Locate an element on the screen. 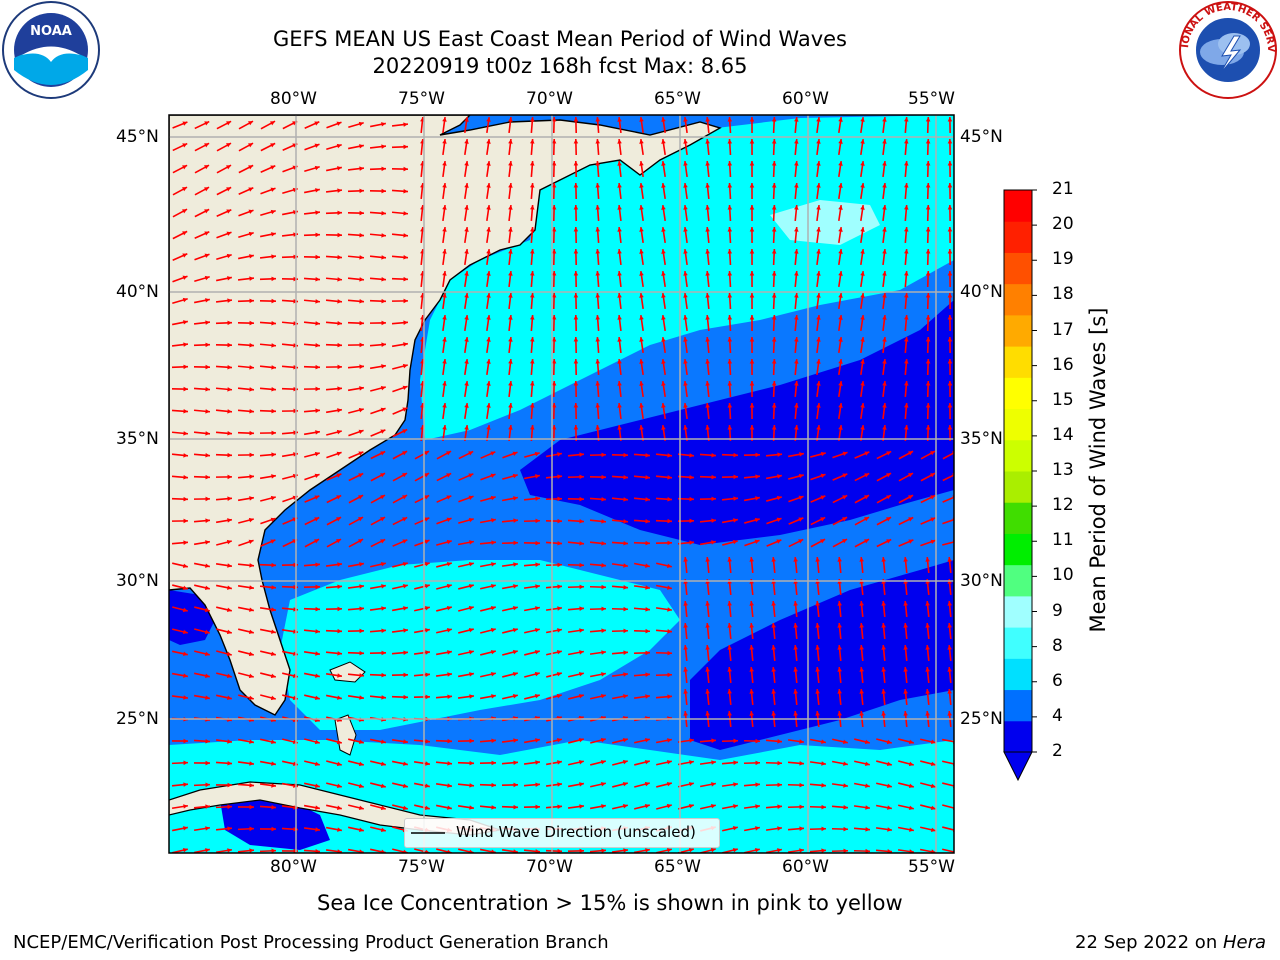  legend-line-swatch is located at coordinates (428, 833).